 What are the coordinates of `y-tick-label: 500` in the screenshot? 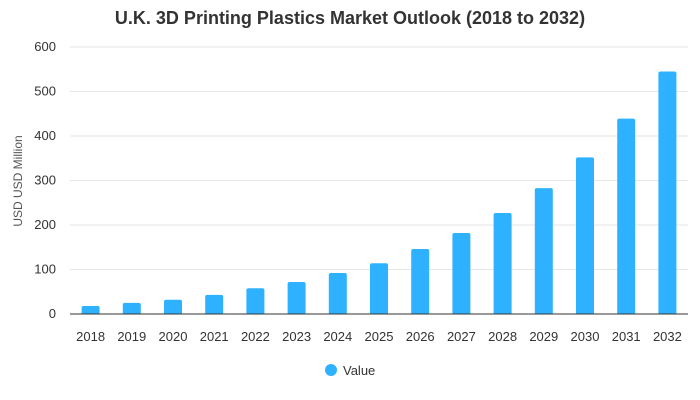 It's located at (45, 91).